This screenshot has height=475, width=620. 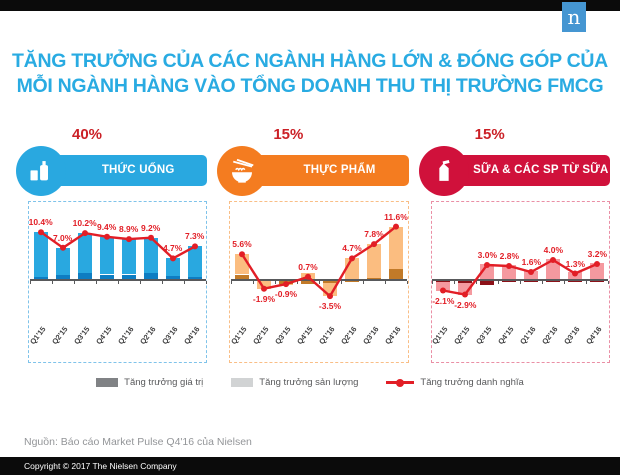 What do you see at coordinates (242, 382) in the screenshot?
I see `volume-growth-swatch` at bounding box center [242, 382].